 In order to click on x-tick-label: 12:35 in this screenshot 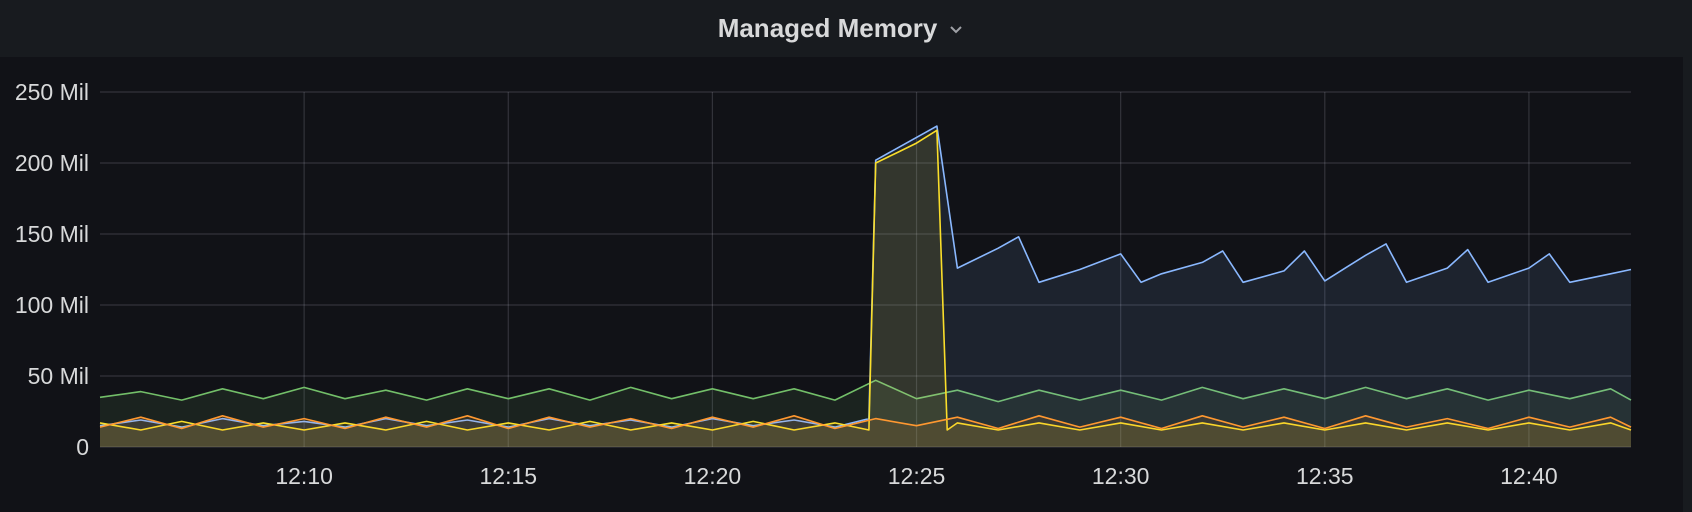, I will do `click(1325, 476)`.